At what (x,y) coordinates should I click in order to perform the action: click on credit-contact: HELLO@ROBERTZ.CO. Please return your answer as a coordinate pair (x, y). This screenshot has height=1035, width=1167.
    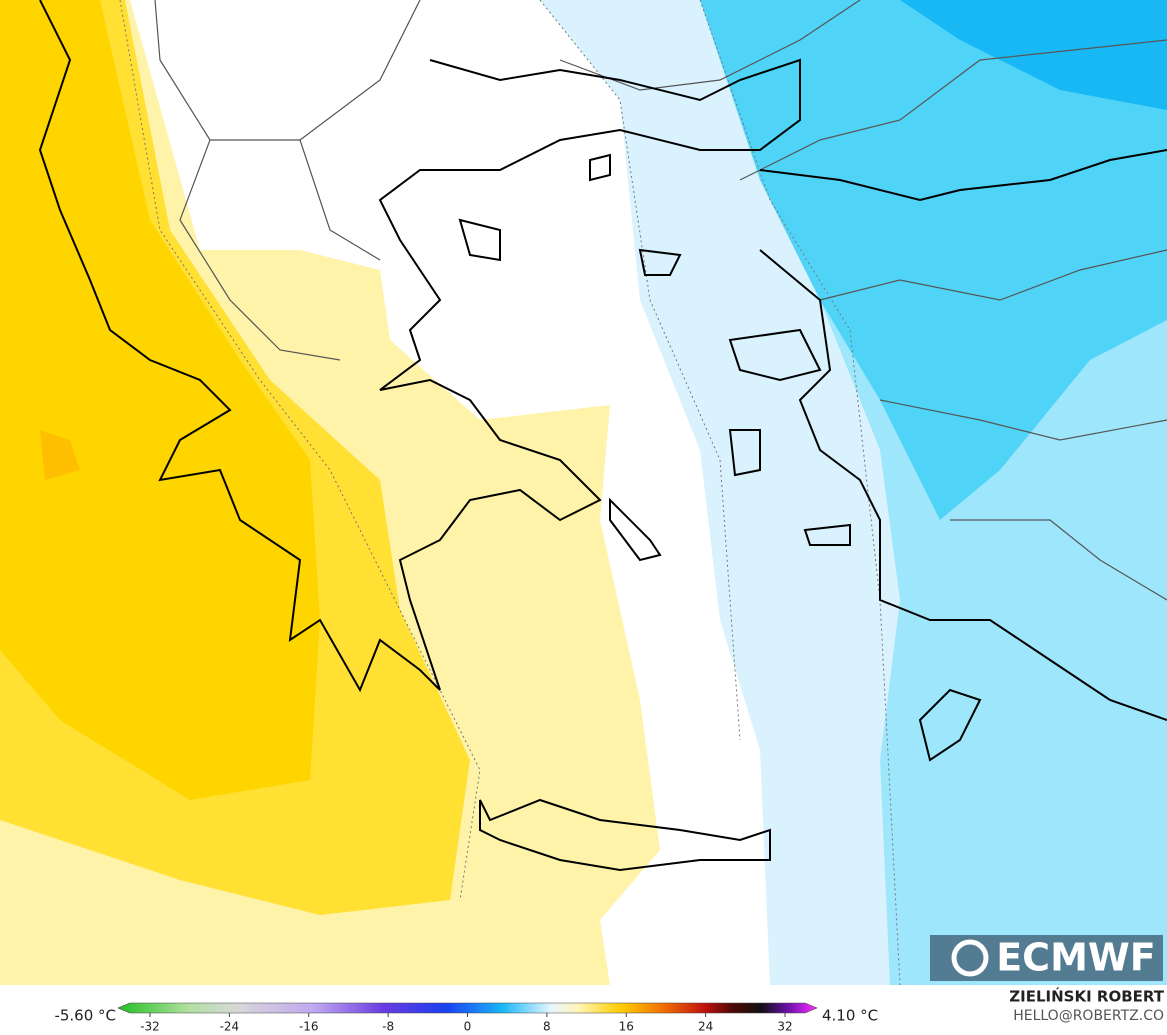
    Looking at the image, I should click on (1088, 1016).